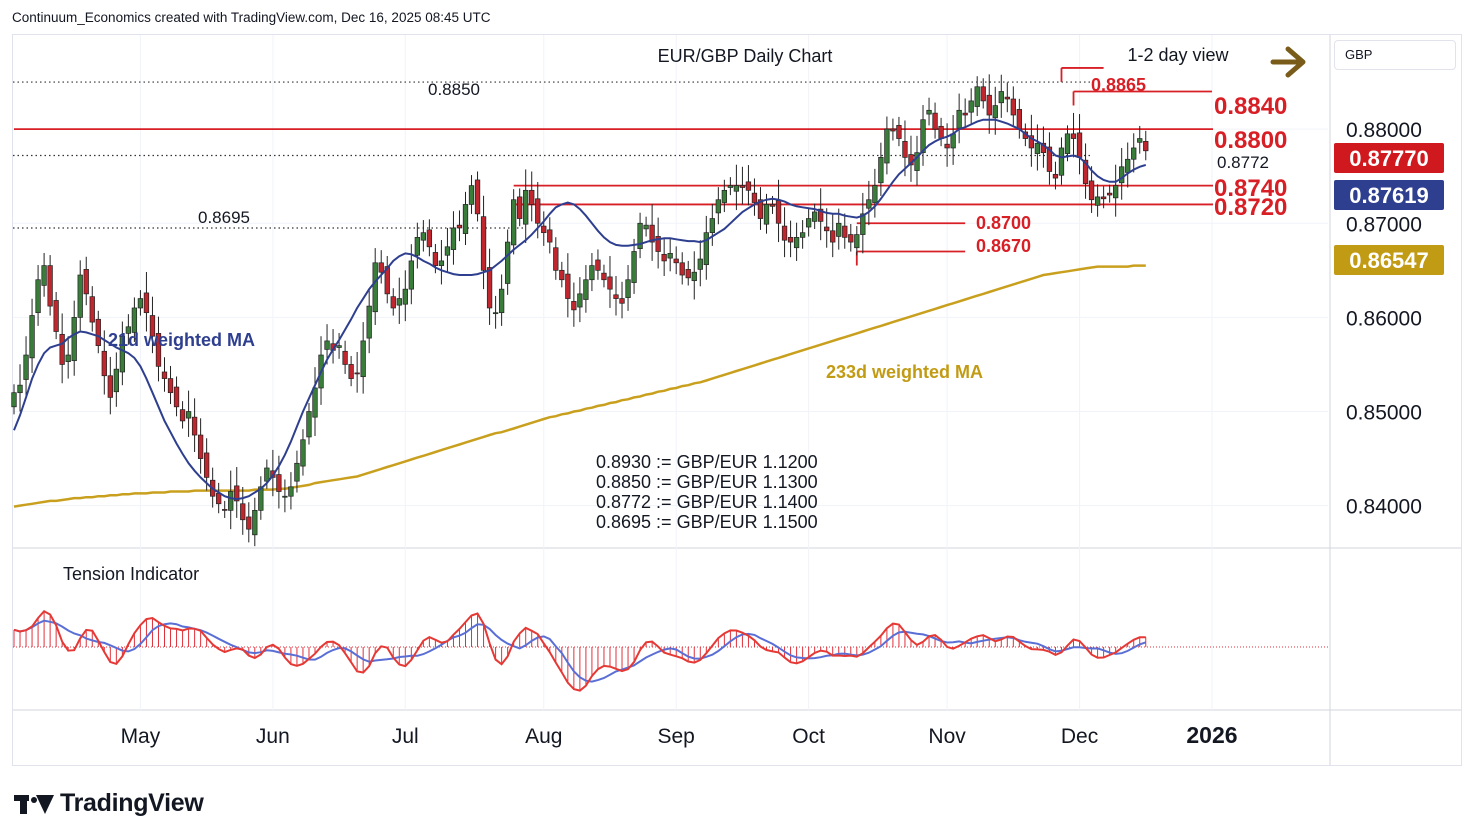 The height and width of the screenshot is (840, 1474). I want to click on tradingview-logo: TradingView, so click(109, 803).